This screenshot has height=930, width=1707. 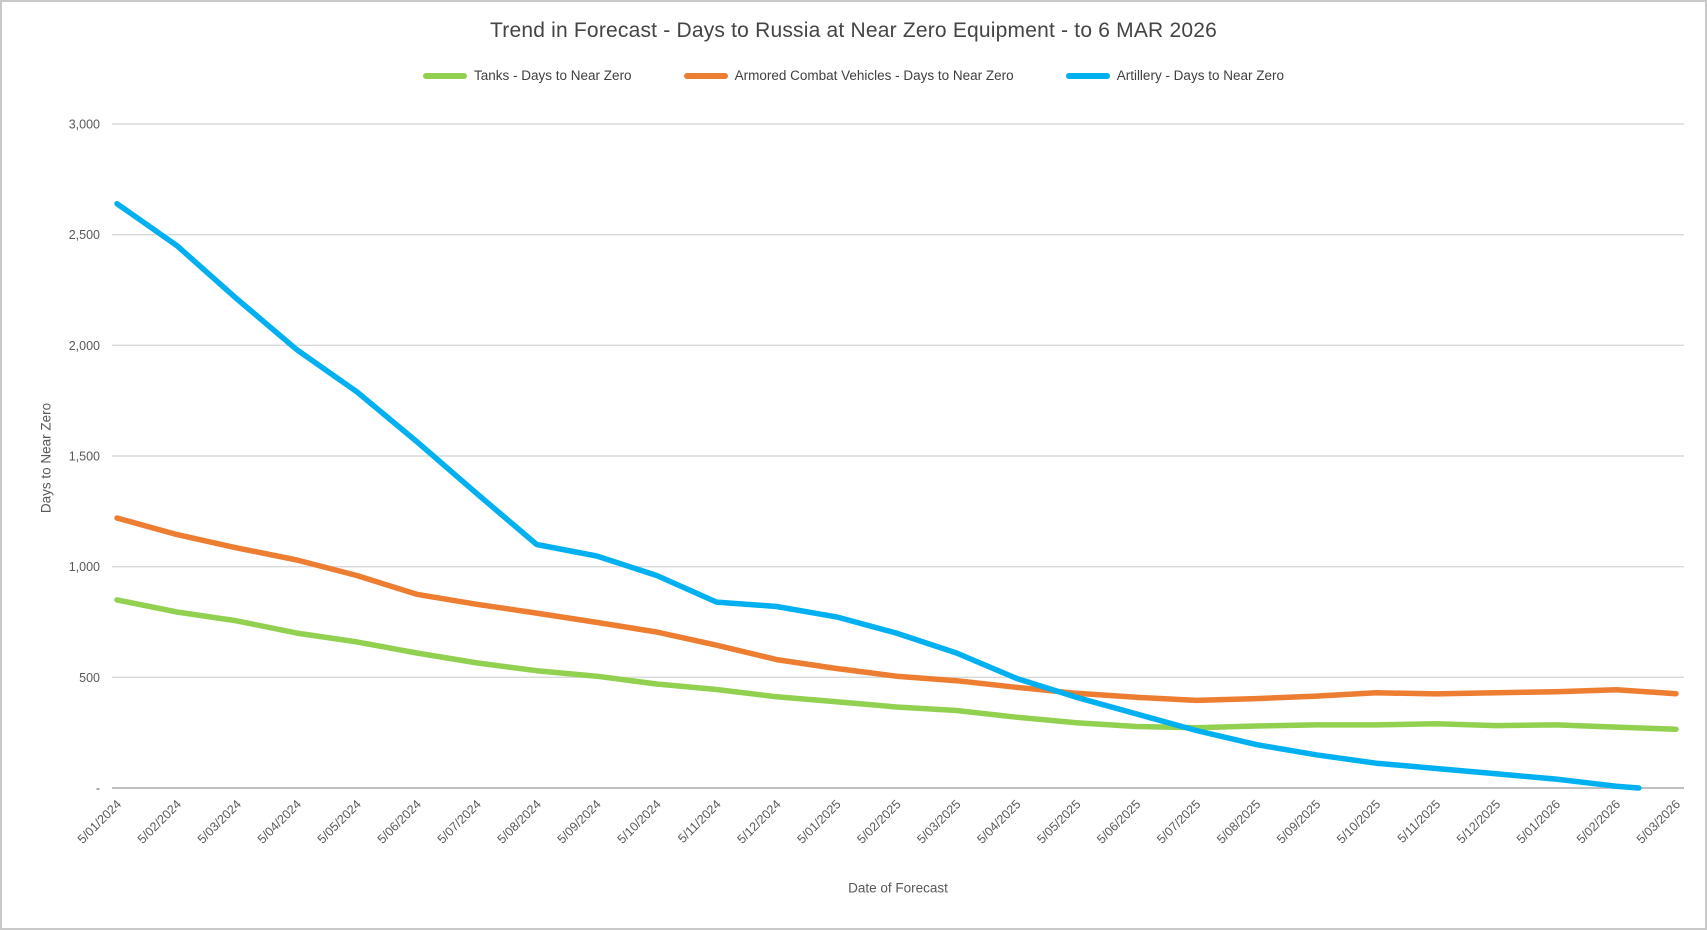 I want to click on legend-label: Artillery - Days to Near Zero, so click(x=1200, y=75).